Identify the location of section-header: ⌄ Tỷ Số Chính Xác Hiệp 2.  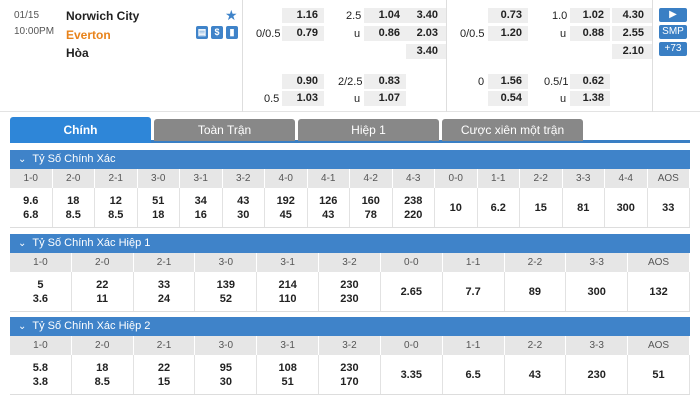
(350, 326).